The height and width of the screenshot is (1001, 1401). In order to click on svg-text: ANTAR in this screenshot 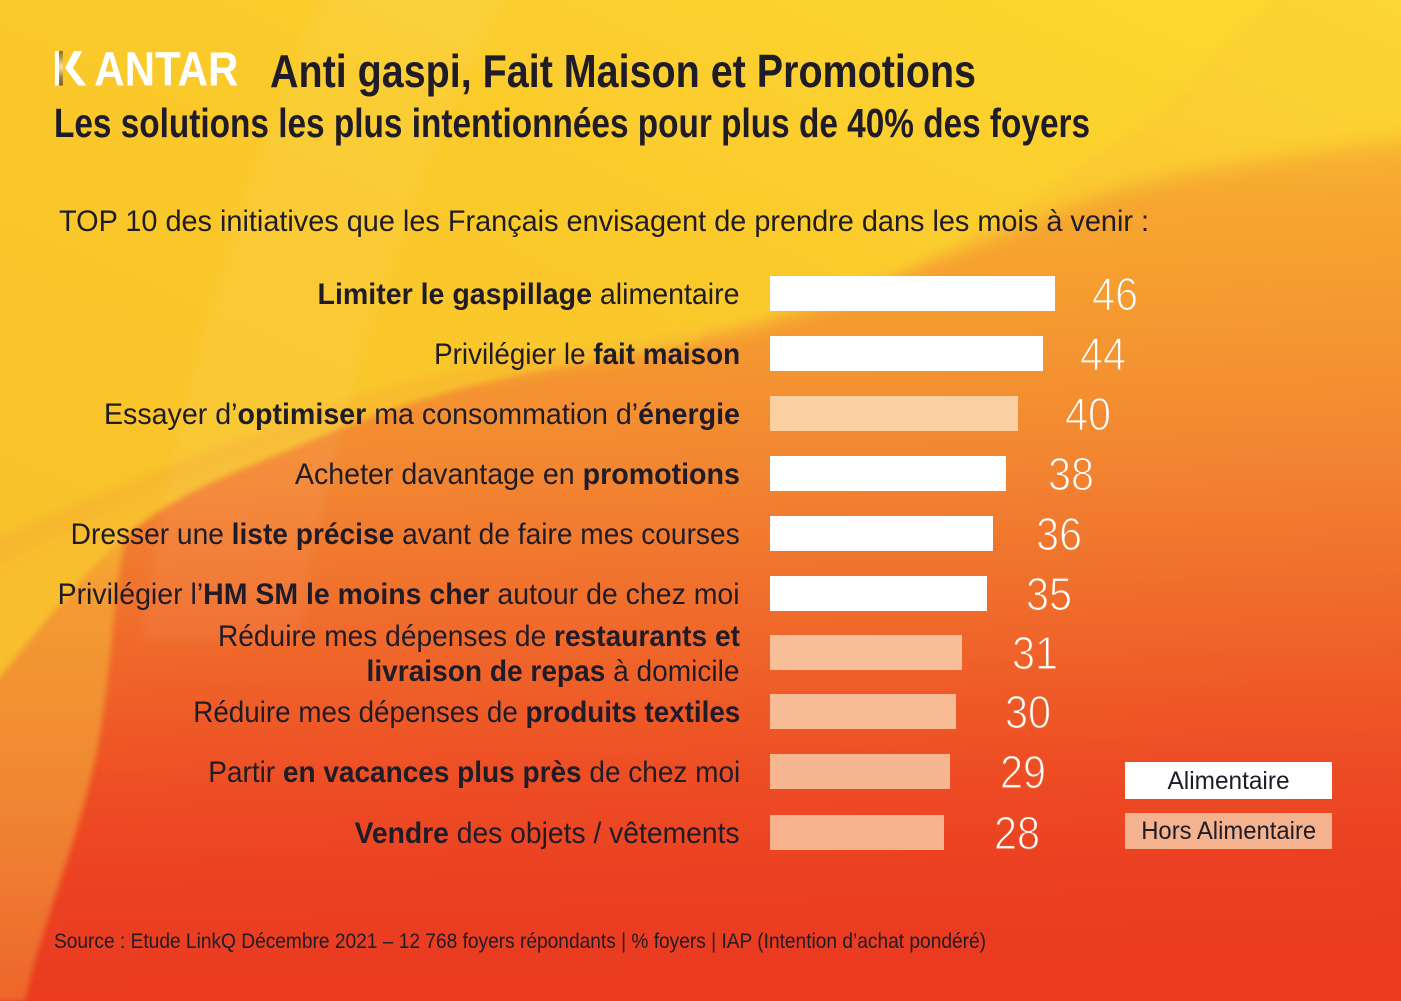, I will do `click(166, 71)`.